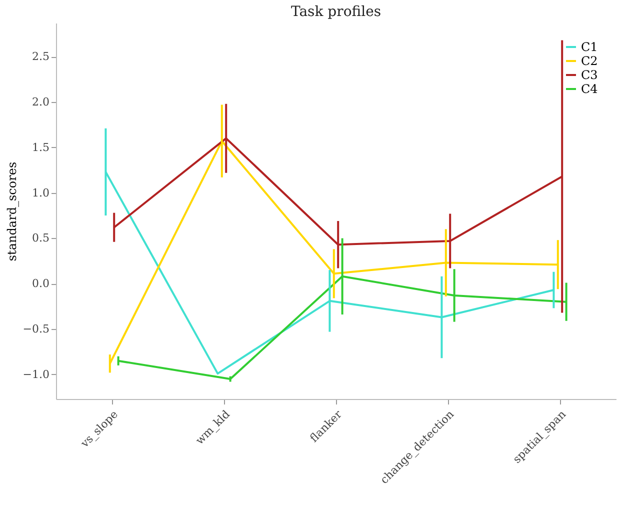  I want to click on y-tick-label: 1.0, so click(41, 193).